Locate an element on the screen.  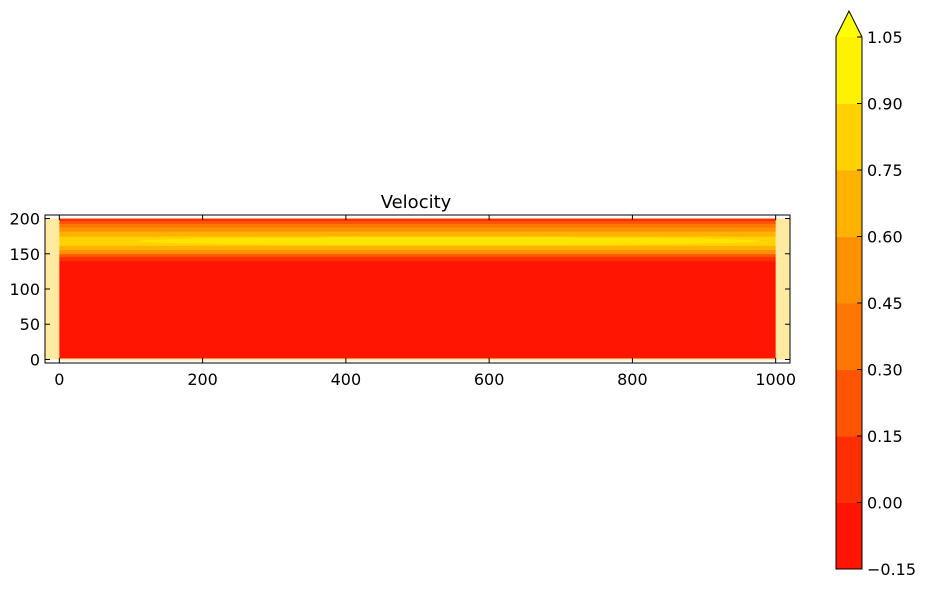
colorbar-tick-label: 0.00 is located at coordinates (885, 503).